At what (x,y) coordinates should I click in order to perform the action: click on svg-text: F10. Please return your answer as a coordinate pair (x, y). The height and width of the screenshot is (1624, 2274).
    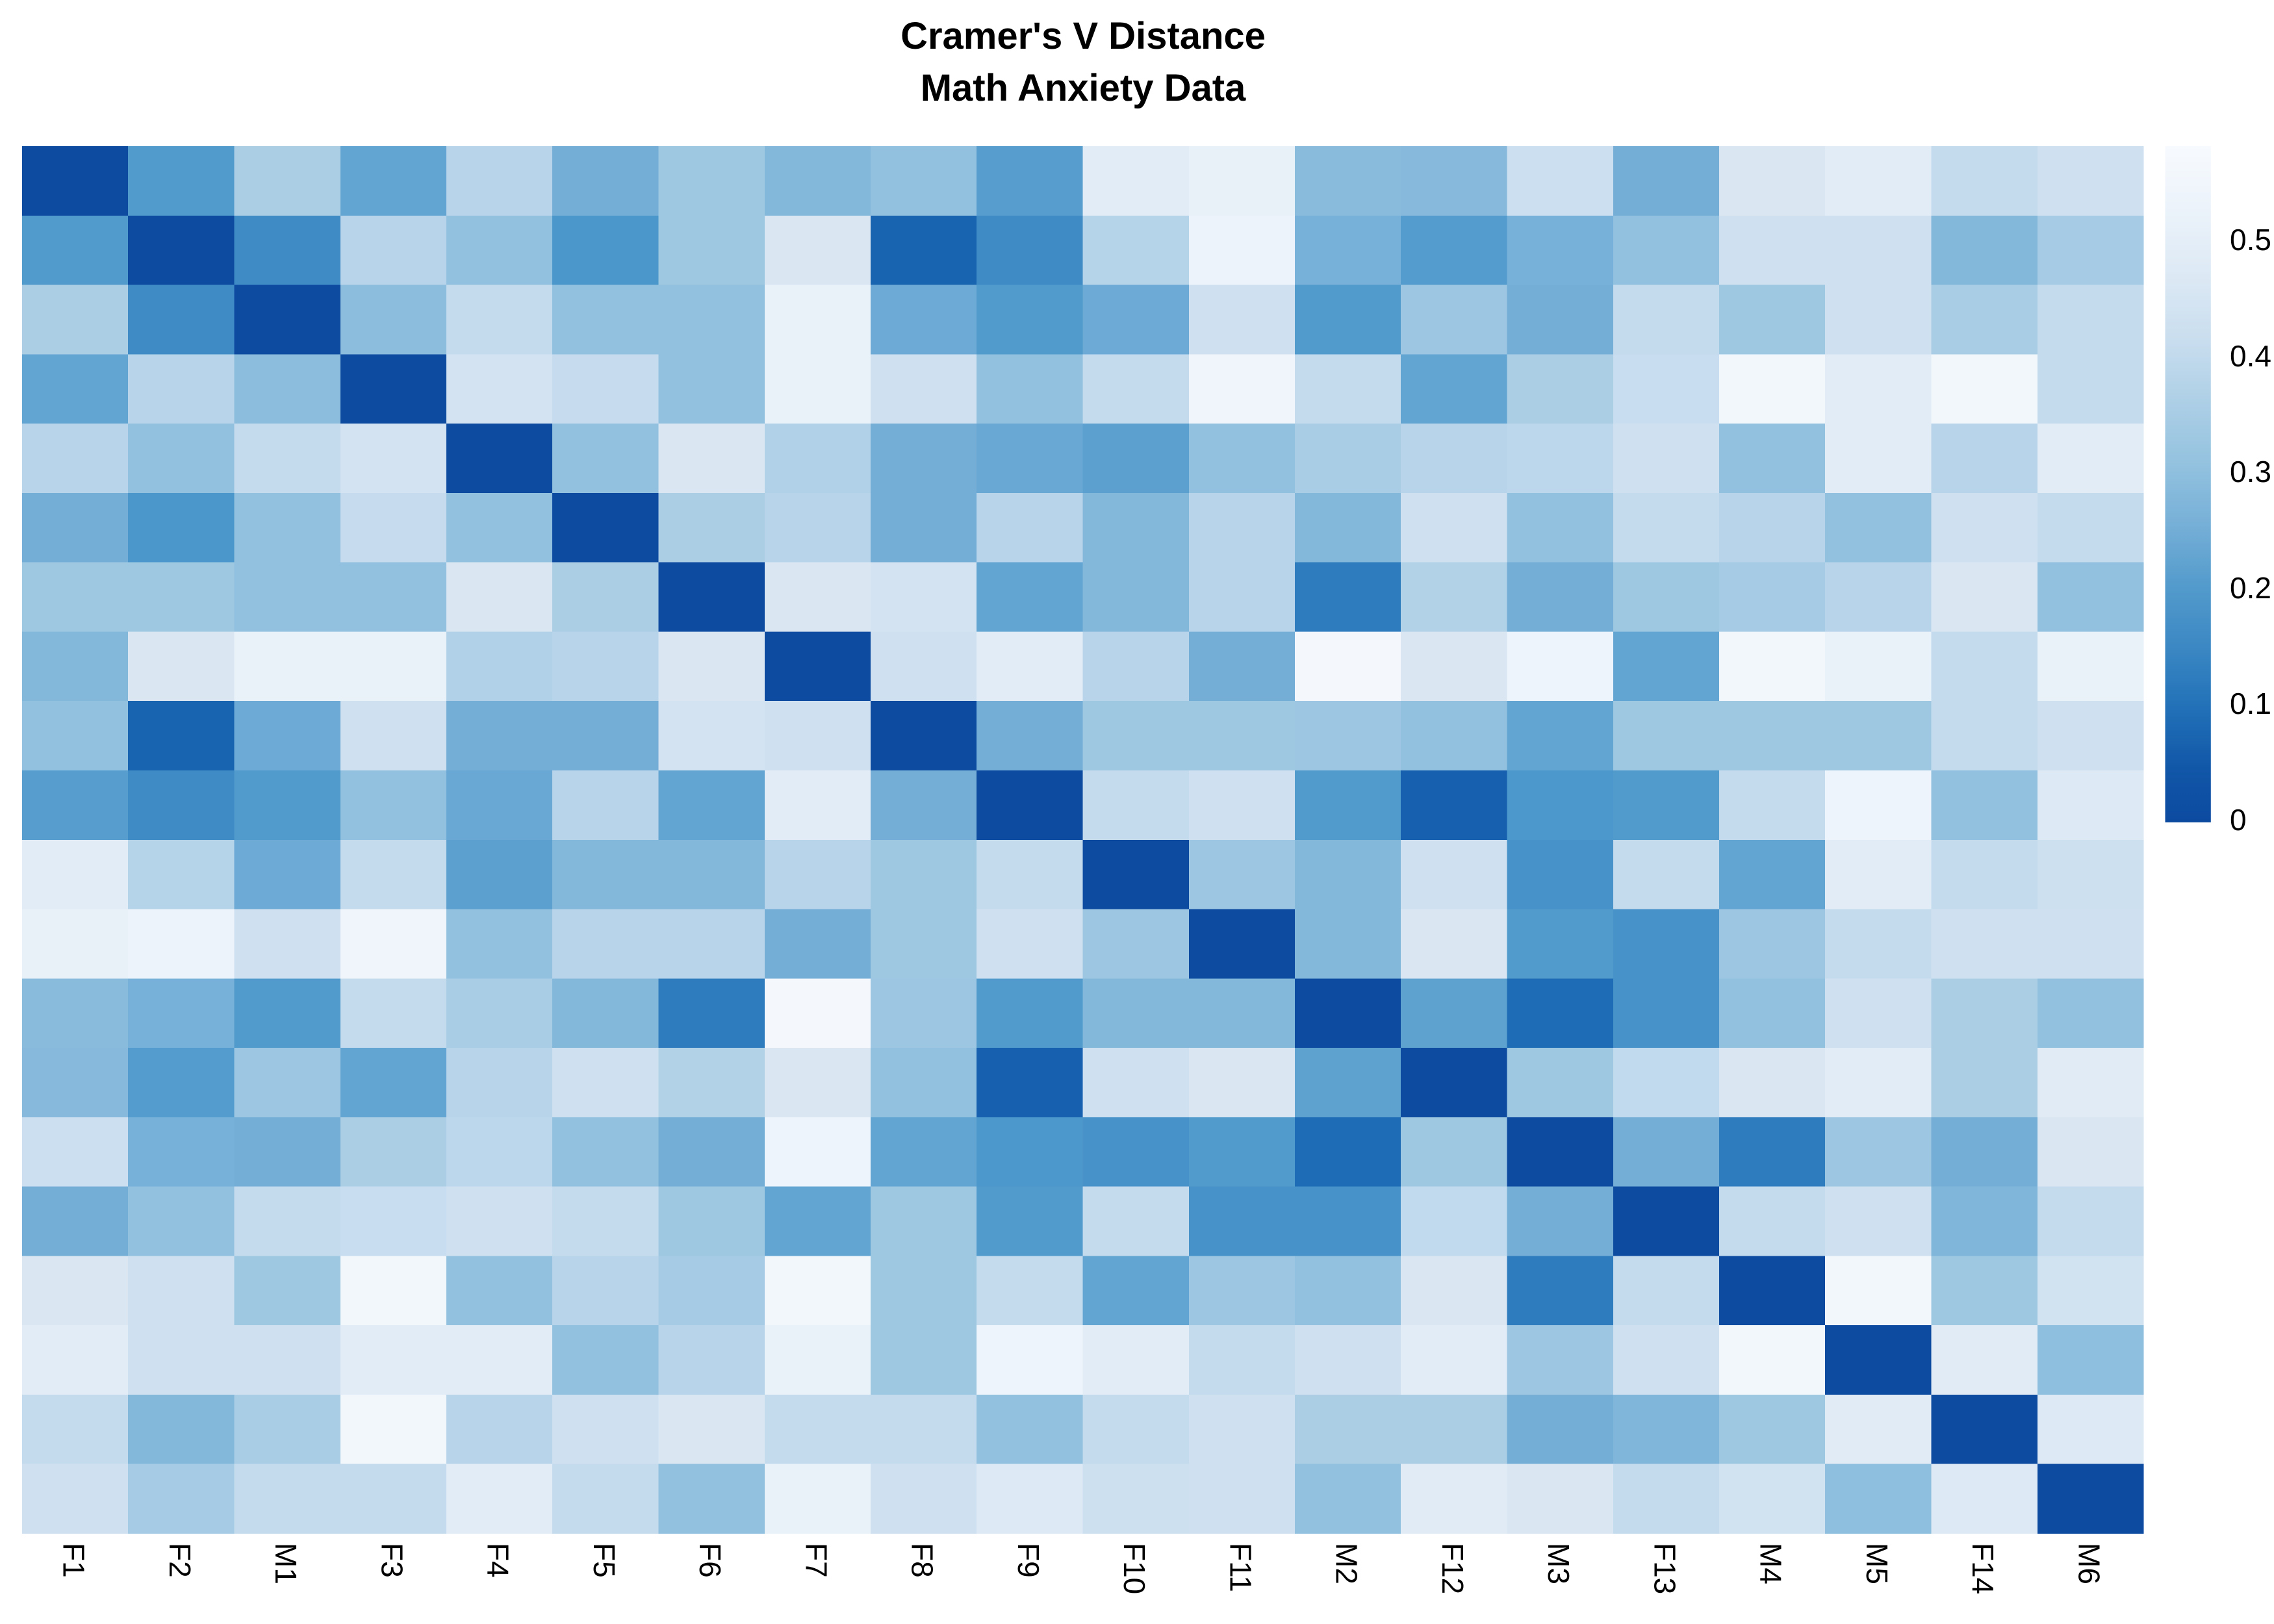
    Looking at the image, I should click on (1134, 1568).